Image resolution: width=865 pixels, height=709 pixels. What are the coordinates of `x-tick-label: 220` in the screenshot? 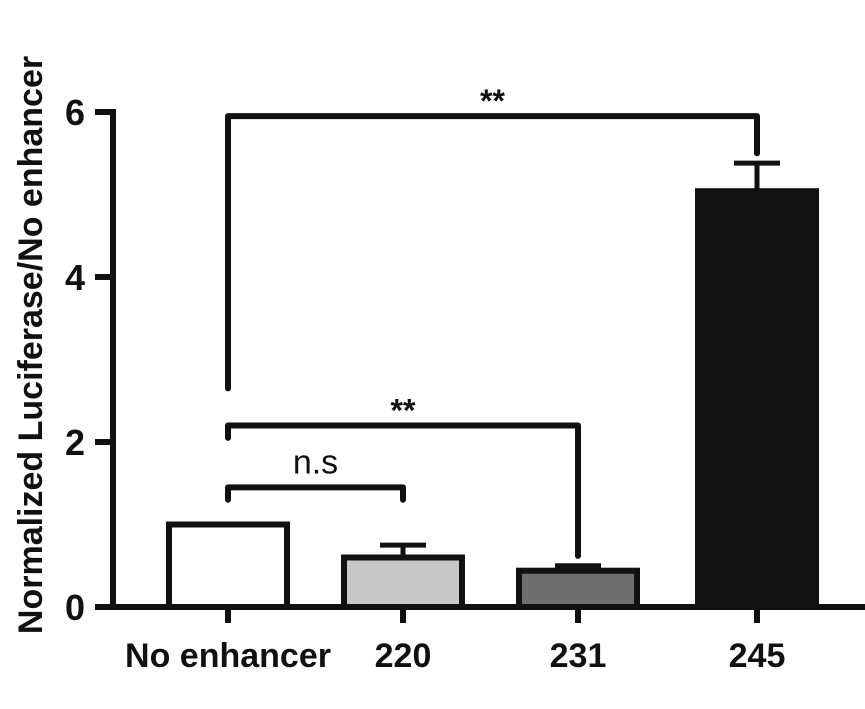 It's located at (403, 656).